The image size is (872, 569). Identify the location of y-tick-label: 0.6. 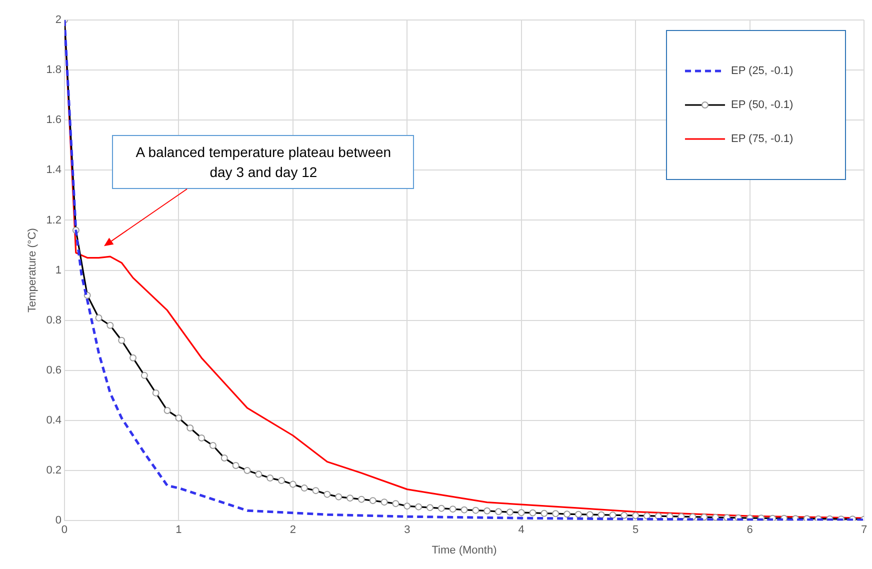
(54, 370).